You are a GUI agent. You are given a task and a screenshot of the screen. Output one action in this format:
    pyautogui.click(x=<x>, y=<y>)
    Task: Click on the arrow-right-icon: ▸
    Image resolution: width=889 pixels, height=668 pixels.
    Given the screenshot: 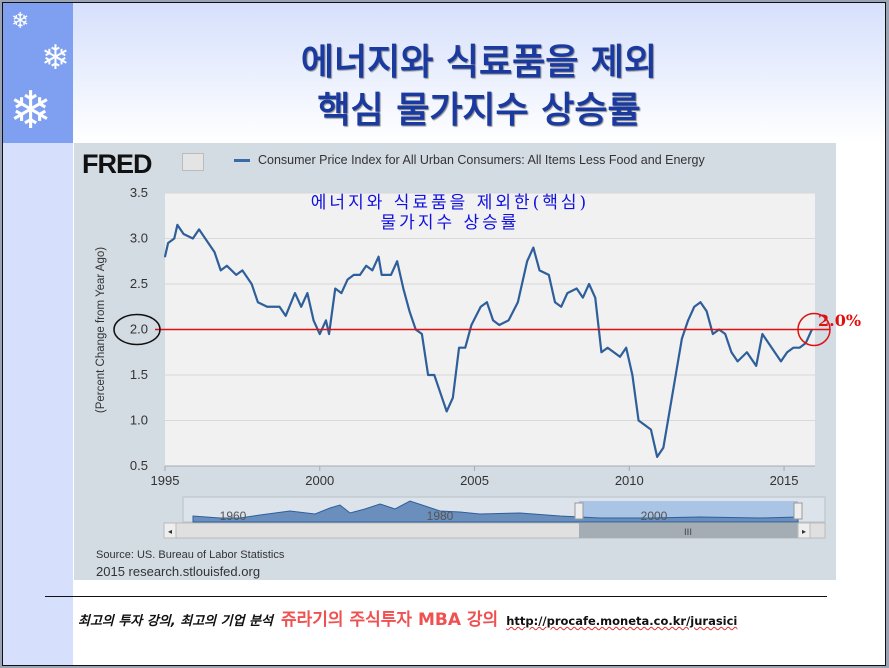 What is the action you would take?
    pyautogui.click(x=804, y=531)
    